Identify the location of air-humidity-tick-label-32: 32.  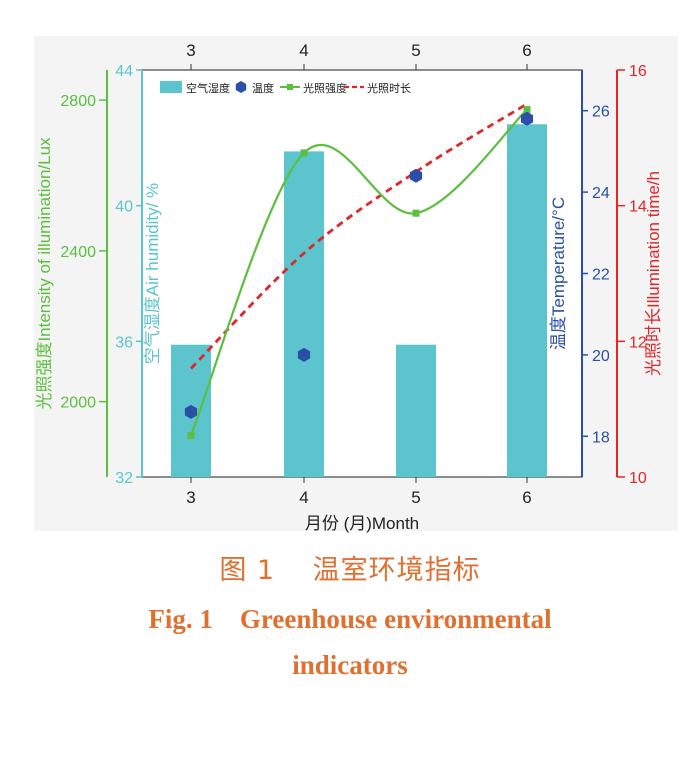
(124, 478).